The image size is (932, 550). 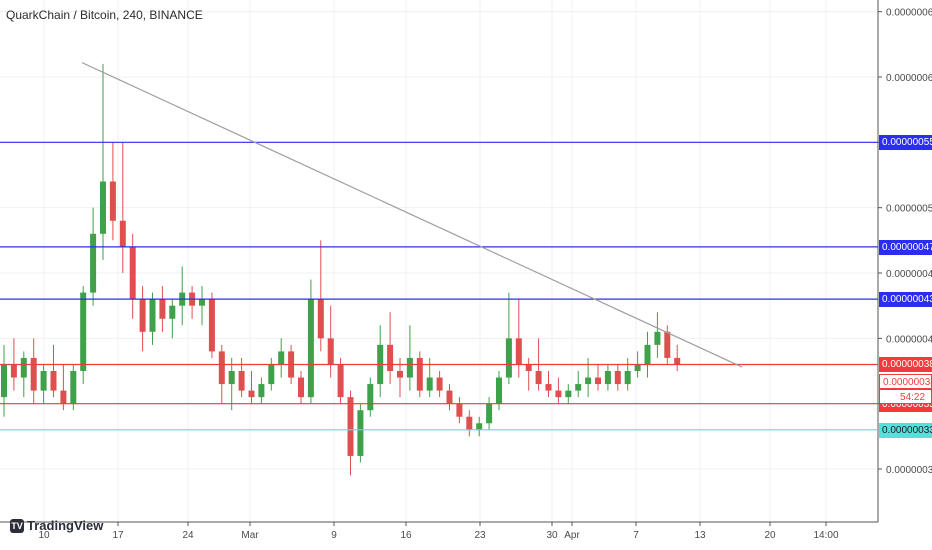 I want to click on time-tick-label: 7, so click(x=636, y=535).